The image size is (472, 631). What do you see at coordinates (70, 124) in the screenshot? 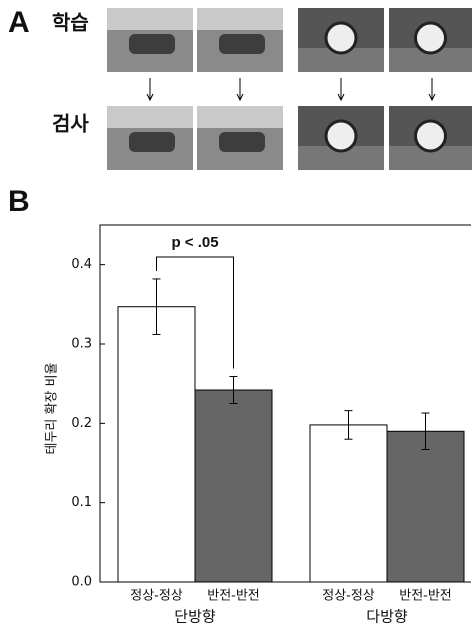
I see `row-label: 검사` at bounding box center [70, 124].